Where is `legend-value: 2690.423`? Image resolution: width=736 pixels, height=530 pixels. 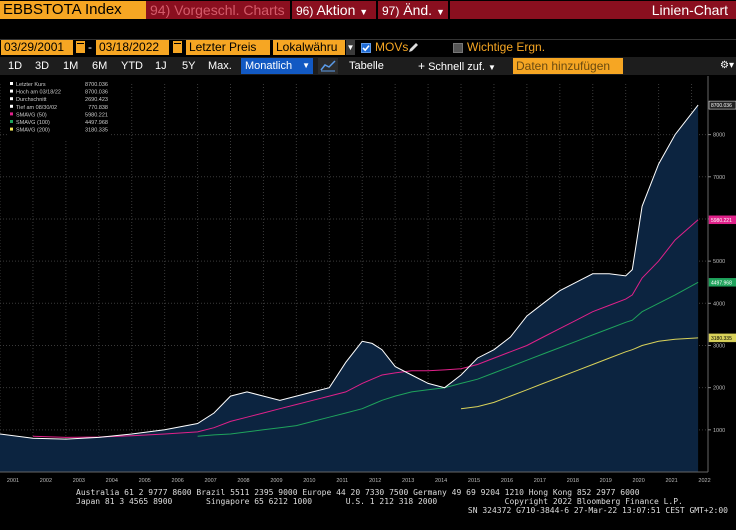
legend-value: 2690.423 is located at coordinates (96, 100).